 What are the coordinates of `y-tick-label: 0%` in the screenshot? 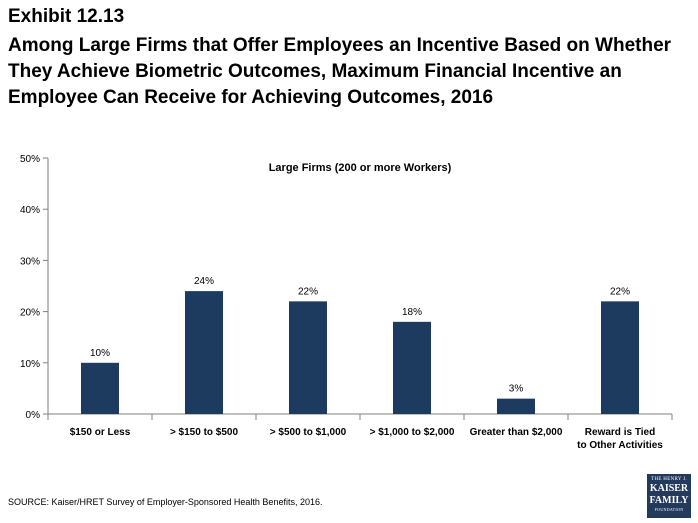 It's located at (33, 415).